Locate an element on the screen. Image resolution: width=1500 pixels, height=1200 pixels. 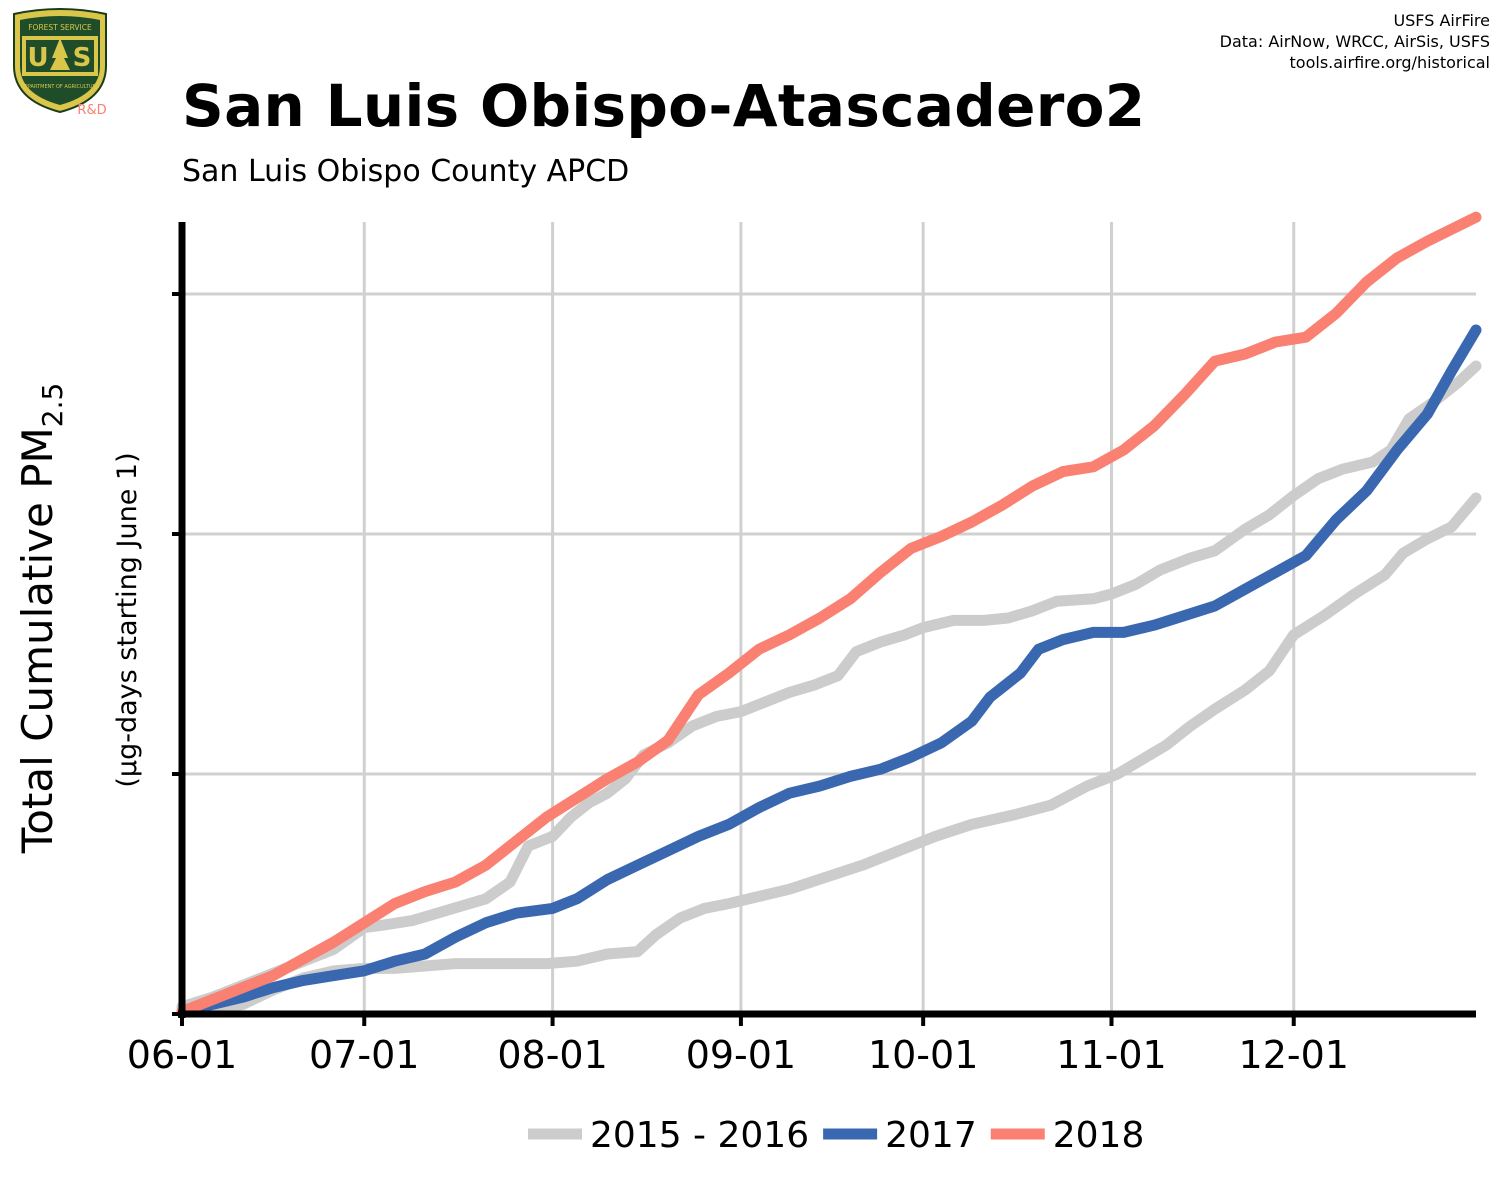
credit-line: USFS AirFire is located at coordinates (1441, 20).